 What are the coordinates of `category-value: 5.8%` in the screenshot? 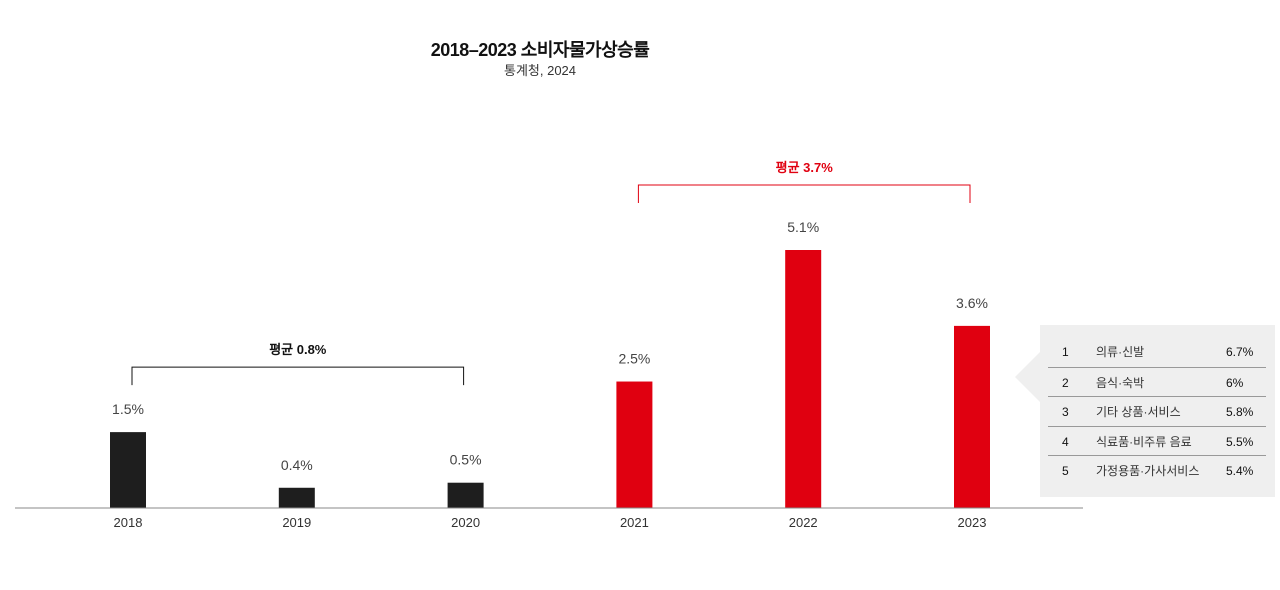 It's located at (1240, 411).